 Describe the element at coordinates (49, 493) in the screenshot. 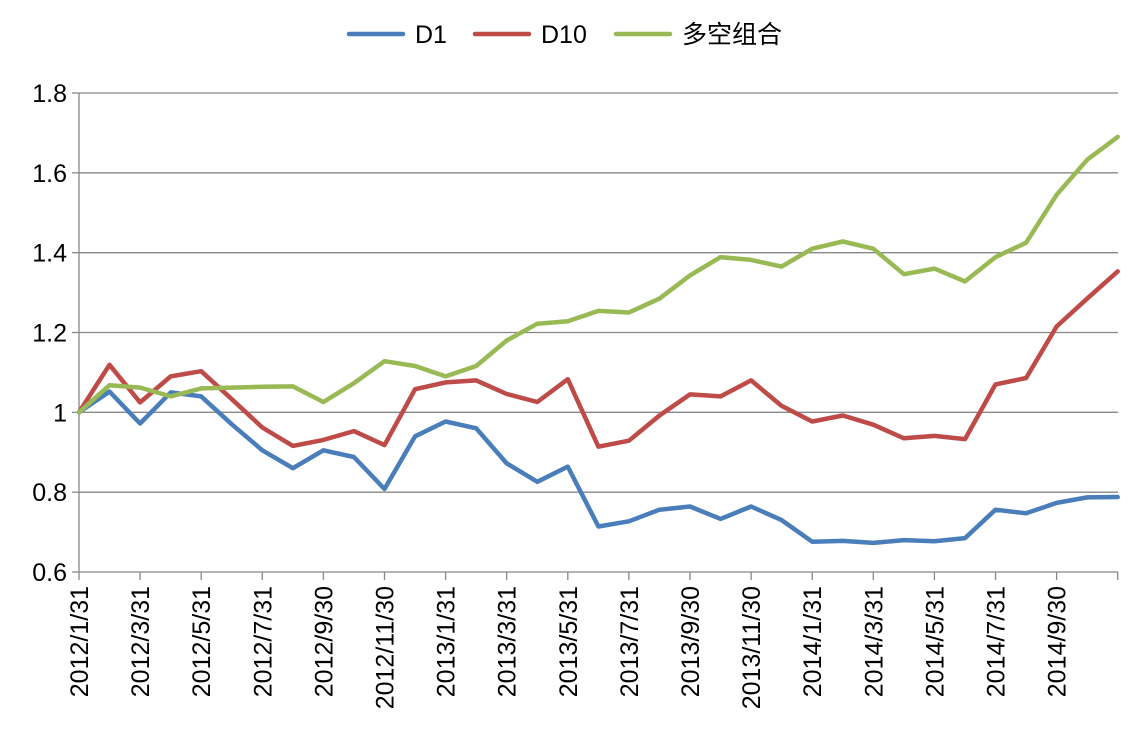

I see `y-tick-label: 0.8` at that location.